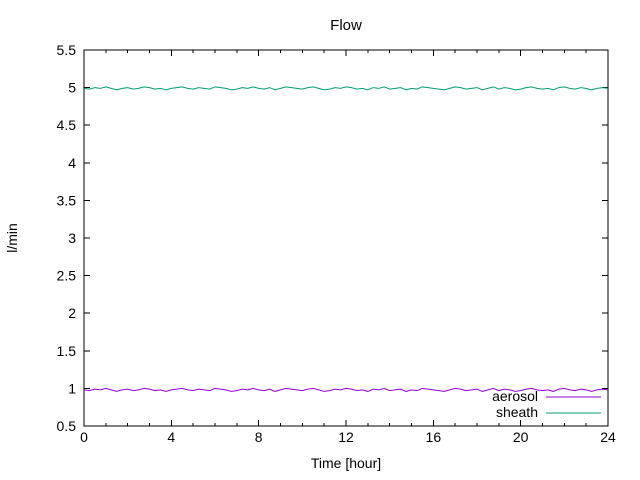  I want to click on x-tick-label: 0, so click(84, 437).